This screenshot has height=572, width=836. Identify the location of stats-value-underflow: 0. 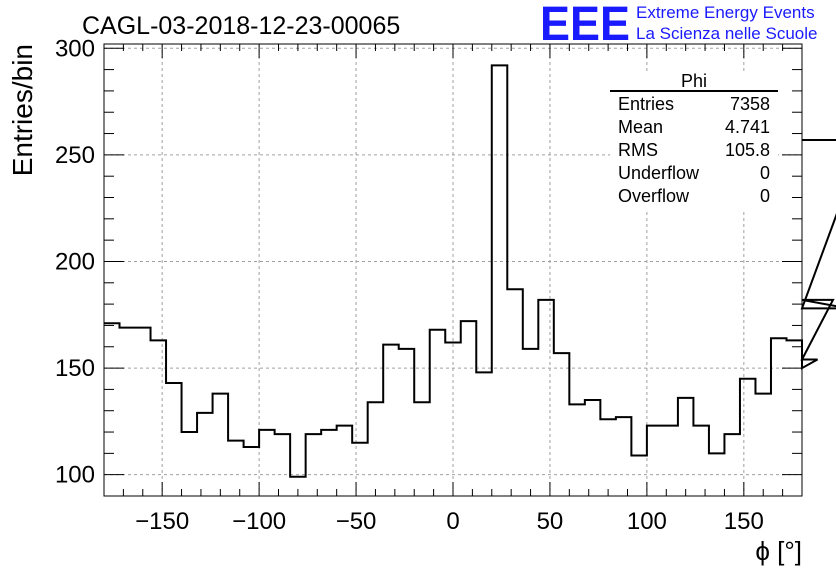
(765, 173).